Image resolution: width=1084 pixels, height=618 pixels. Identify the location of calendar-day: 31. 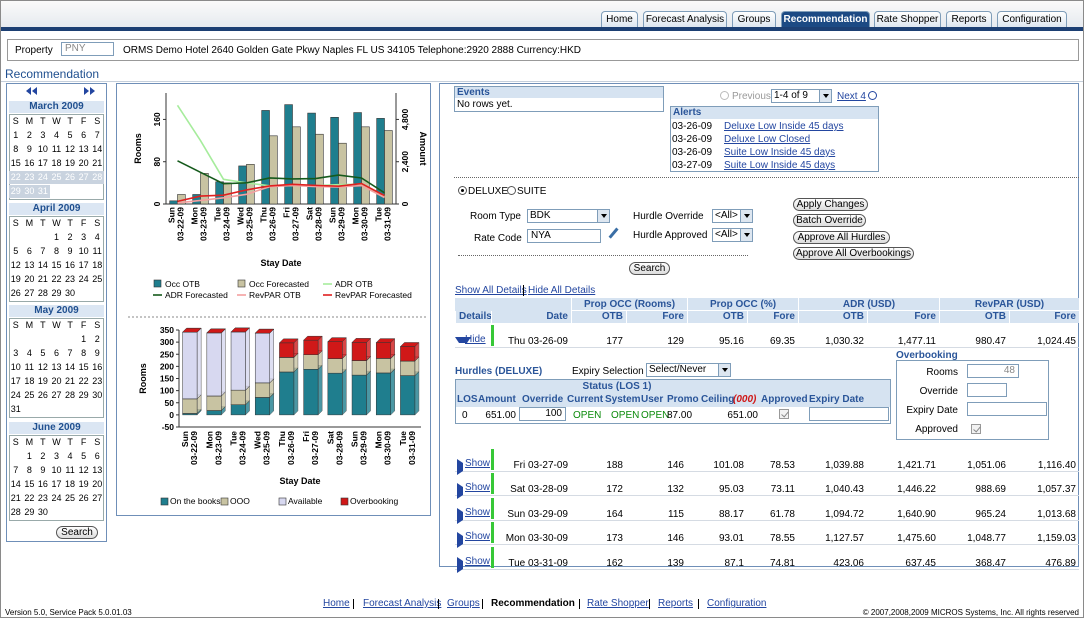
(43, 191).